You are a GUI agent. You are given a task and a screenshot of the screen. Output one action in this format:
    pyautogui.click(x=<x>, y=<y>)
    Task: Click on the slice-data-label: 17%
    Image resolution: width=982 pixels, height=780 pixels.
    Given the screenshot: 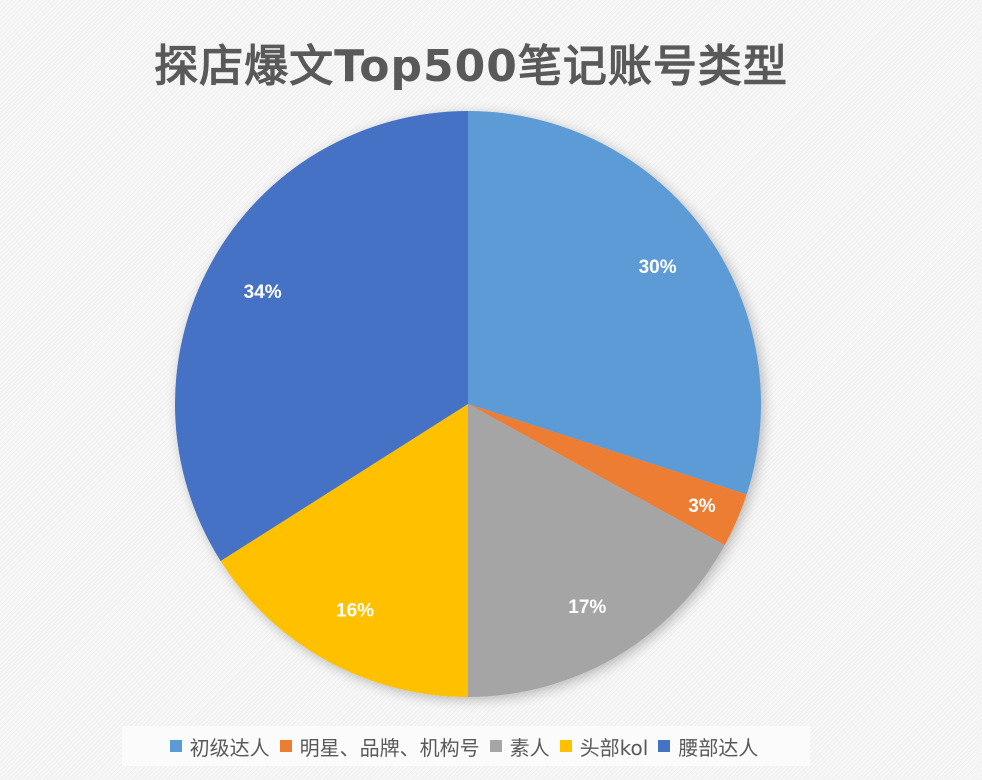 What is the action you would take?
    pyautogui.click(x=587, y=607)
    